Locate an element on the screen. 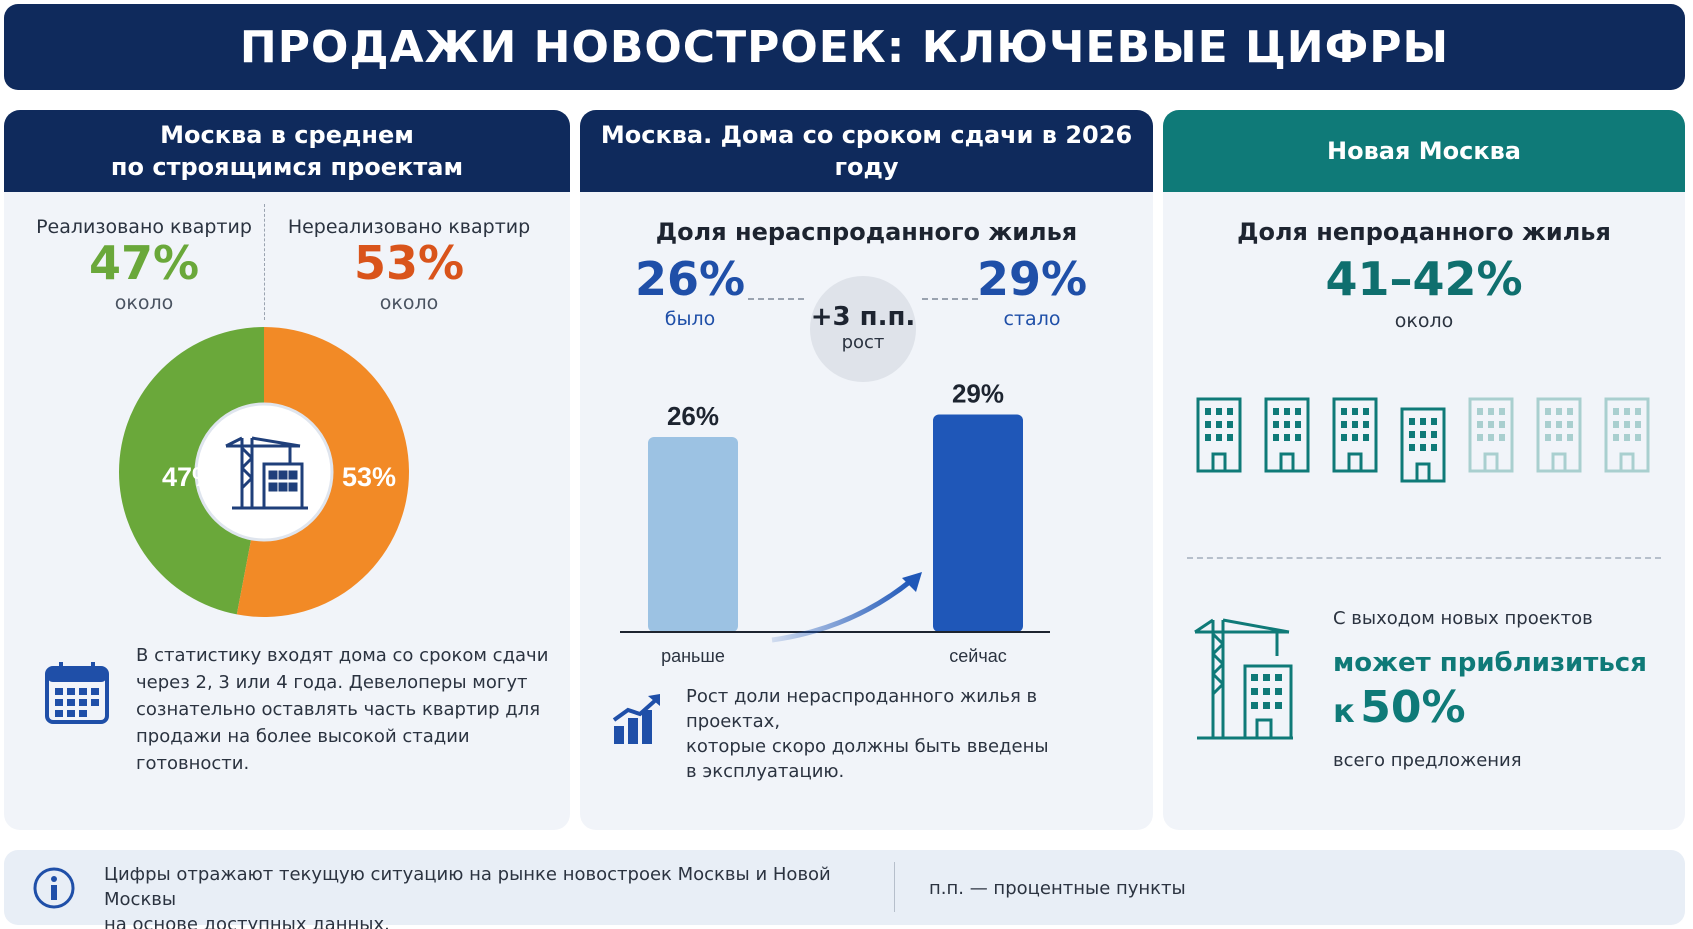 This screenshot has width=1693, height=929. footer-line2: на основе доступных данных. is located at coordinates (247, 921).